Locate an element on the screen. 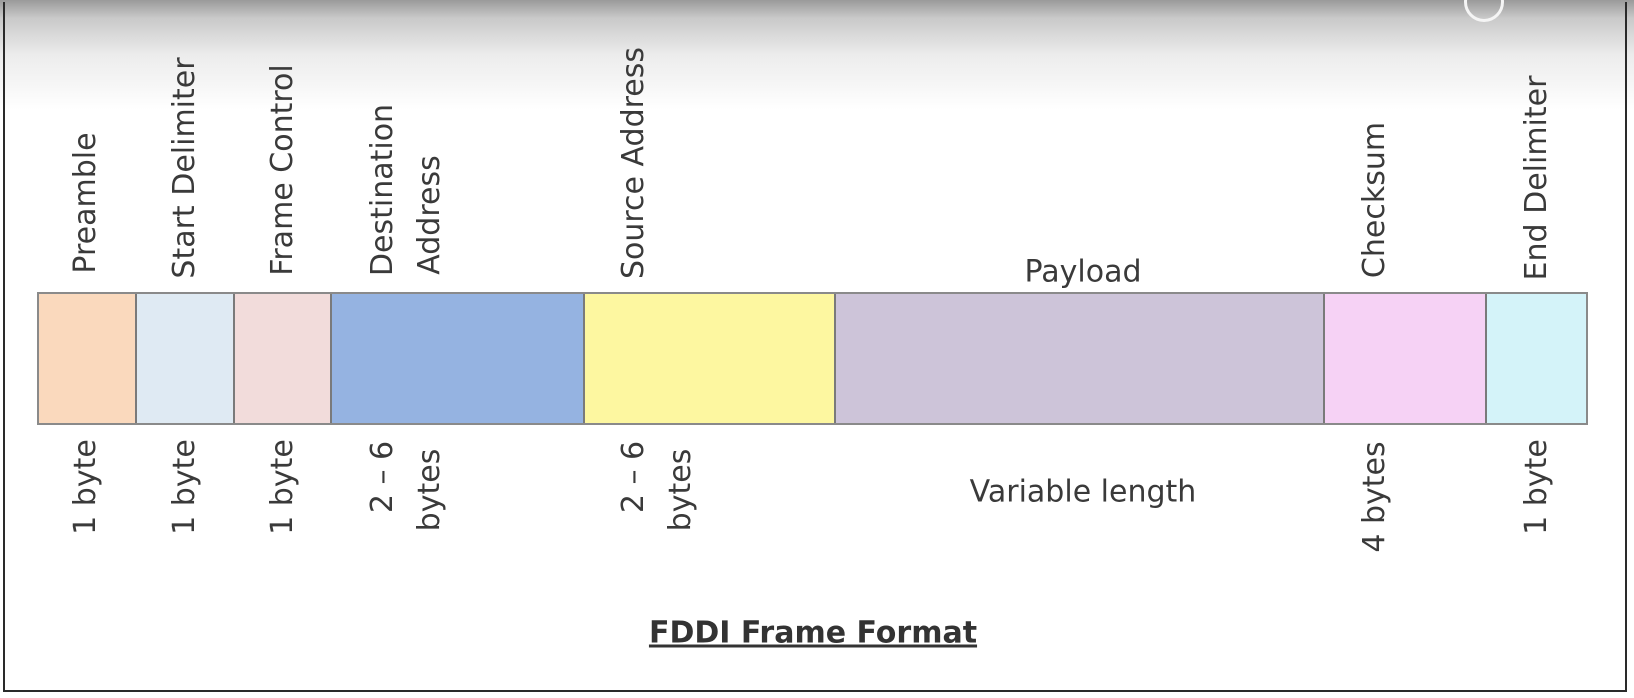 The height and width of the screenshot is (698, 1634). segment-destination-address is located at coordinates (458, 358).